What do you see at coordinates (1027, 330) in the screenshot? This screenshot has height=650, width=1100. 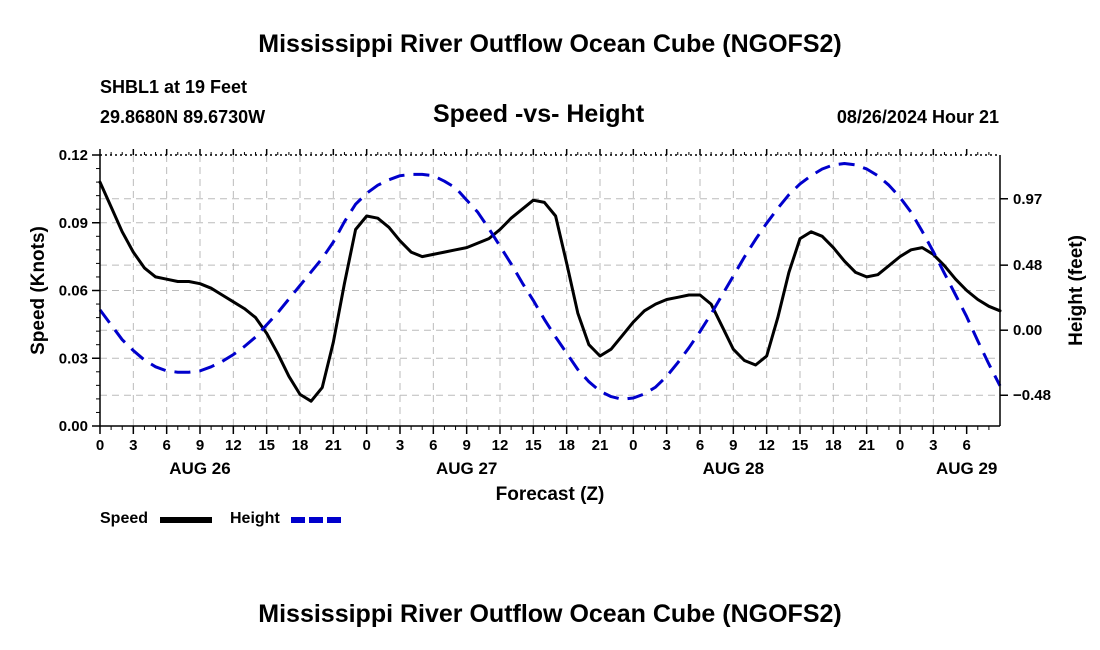 I see `y2-tick-label: 0.00` at bounding box center [1027, 330].